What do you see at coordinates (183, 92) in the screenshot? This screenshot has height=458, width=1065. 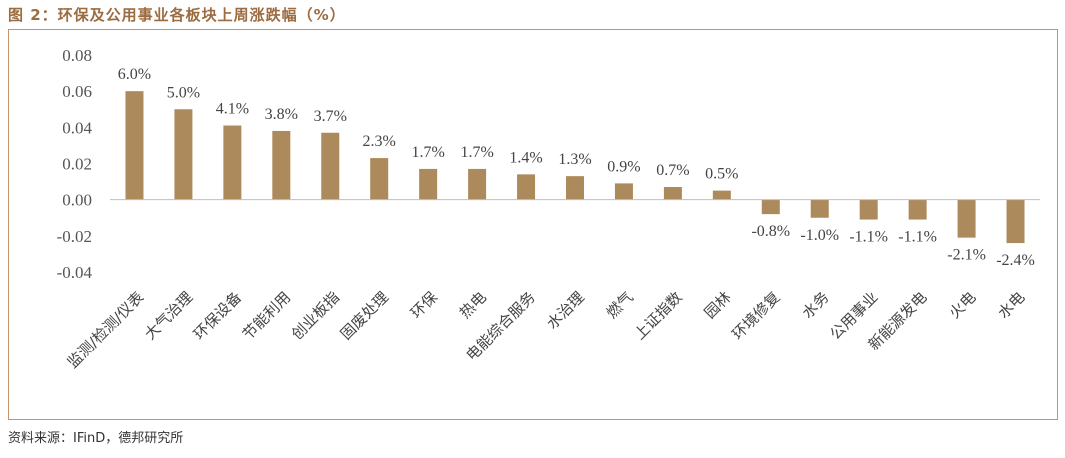 I see `bar-value-label: 5.0%` at bounding box center [183, 92].